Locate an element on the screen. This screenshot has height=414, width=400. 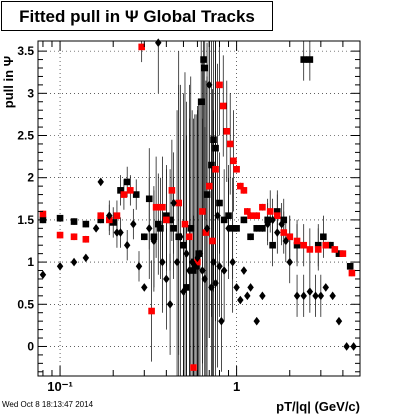
x-tick-label: 1 is located at coordinates (236, 386).